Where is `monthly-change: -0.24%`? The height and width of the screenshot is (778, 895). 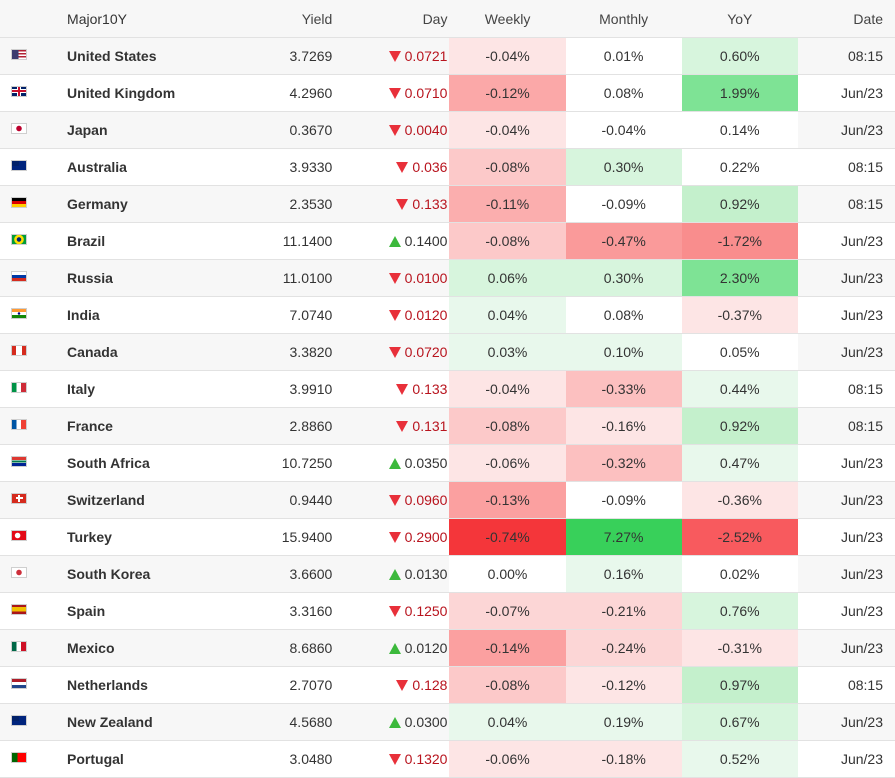 monthly-change: -0.24% is located at coordinates (623, 648).